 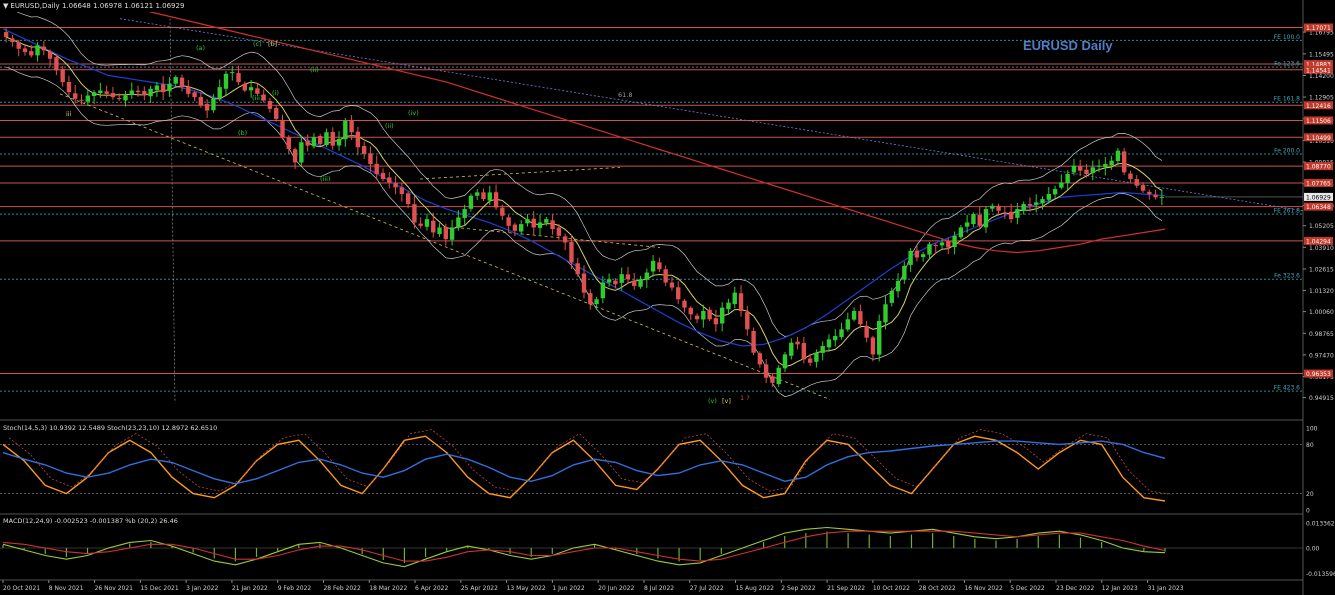 What do you see at coordinates (6, 6) in the screenshot?
I see `dropdown-icon: ▼` at bounding box center [6, 6].